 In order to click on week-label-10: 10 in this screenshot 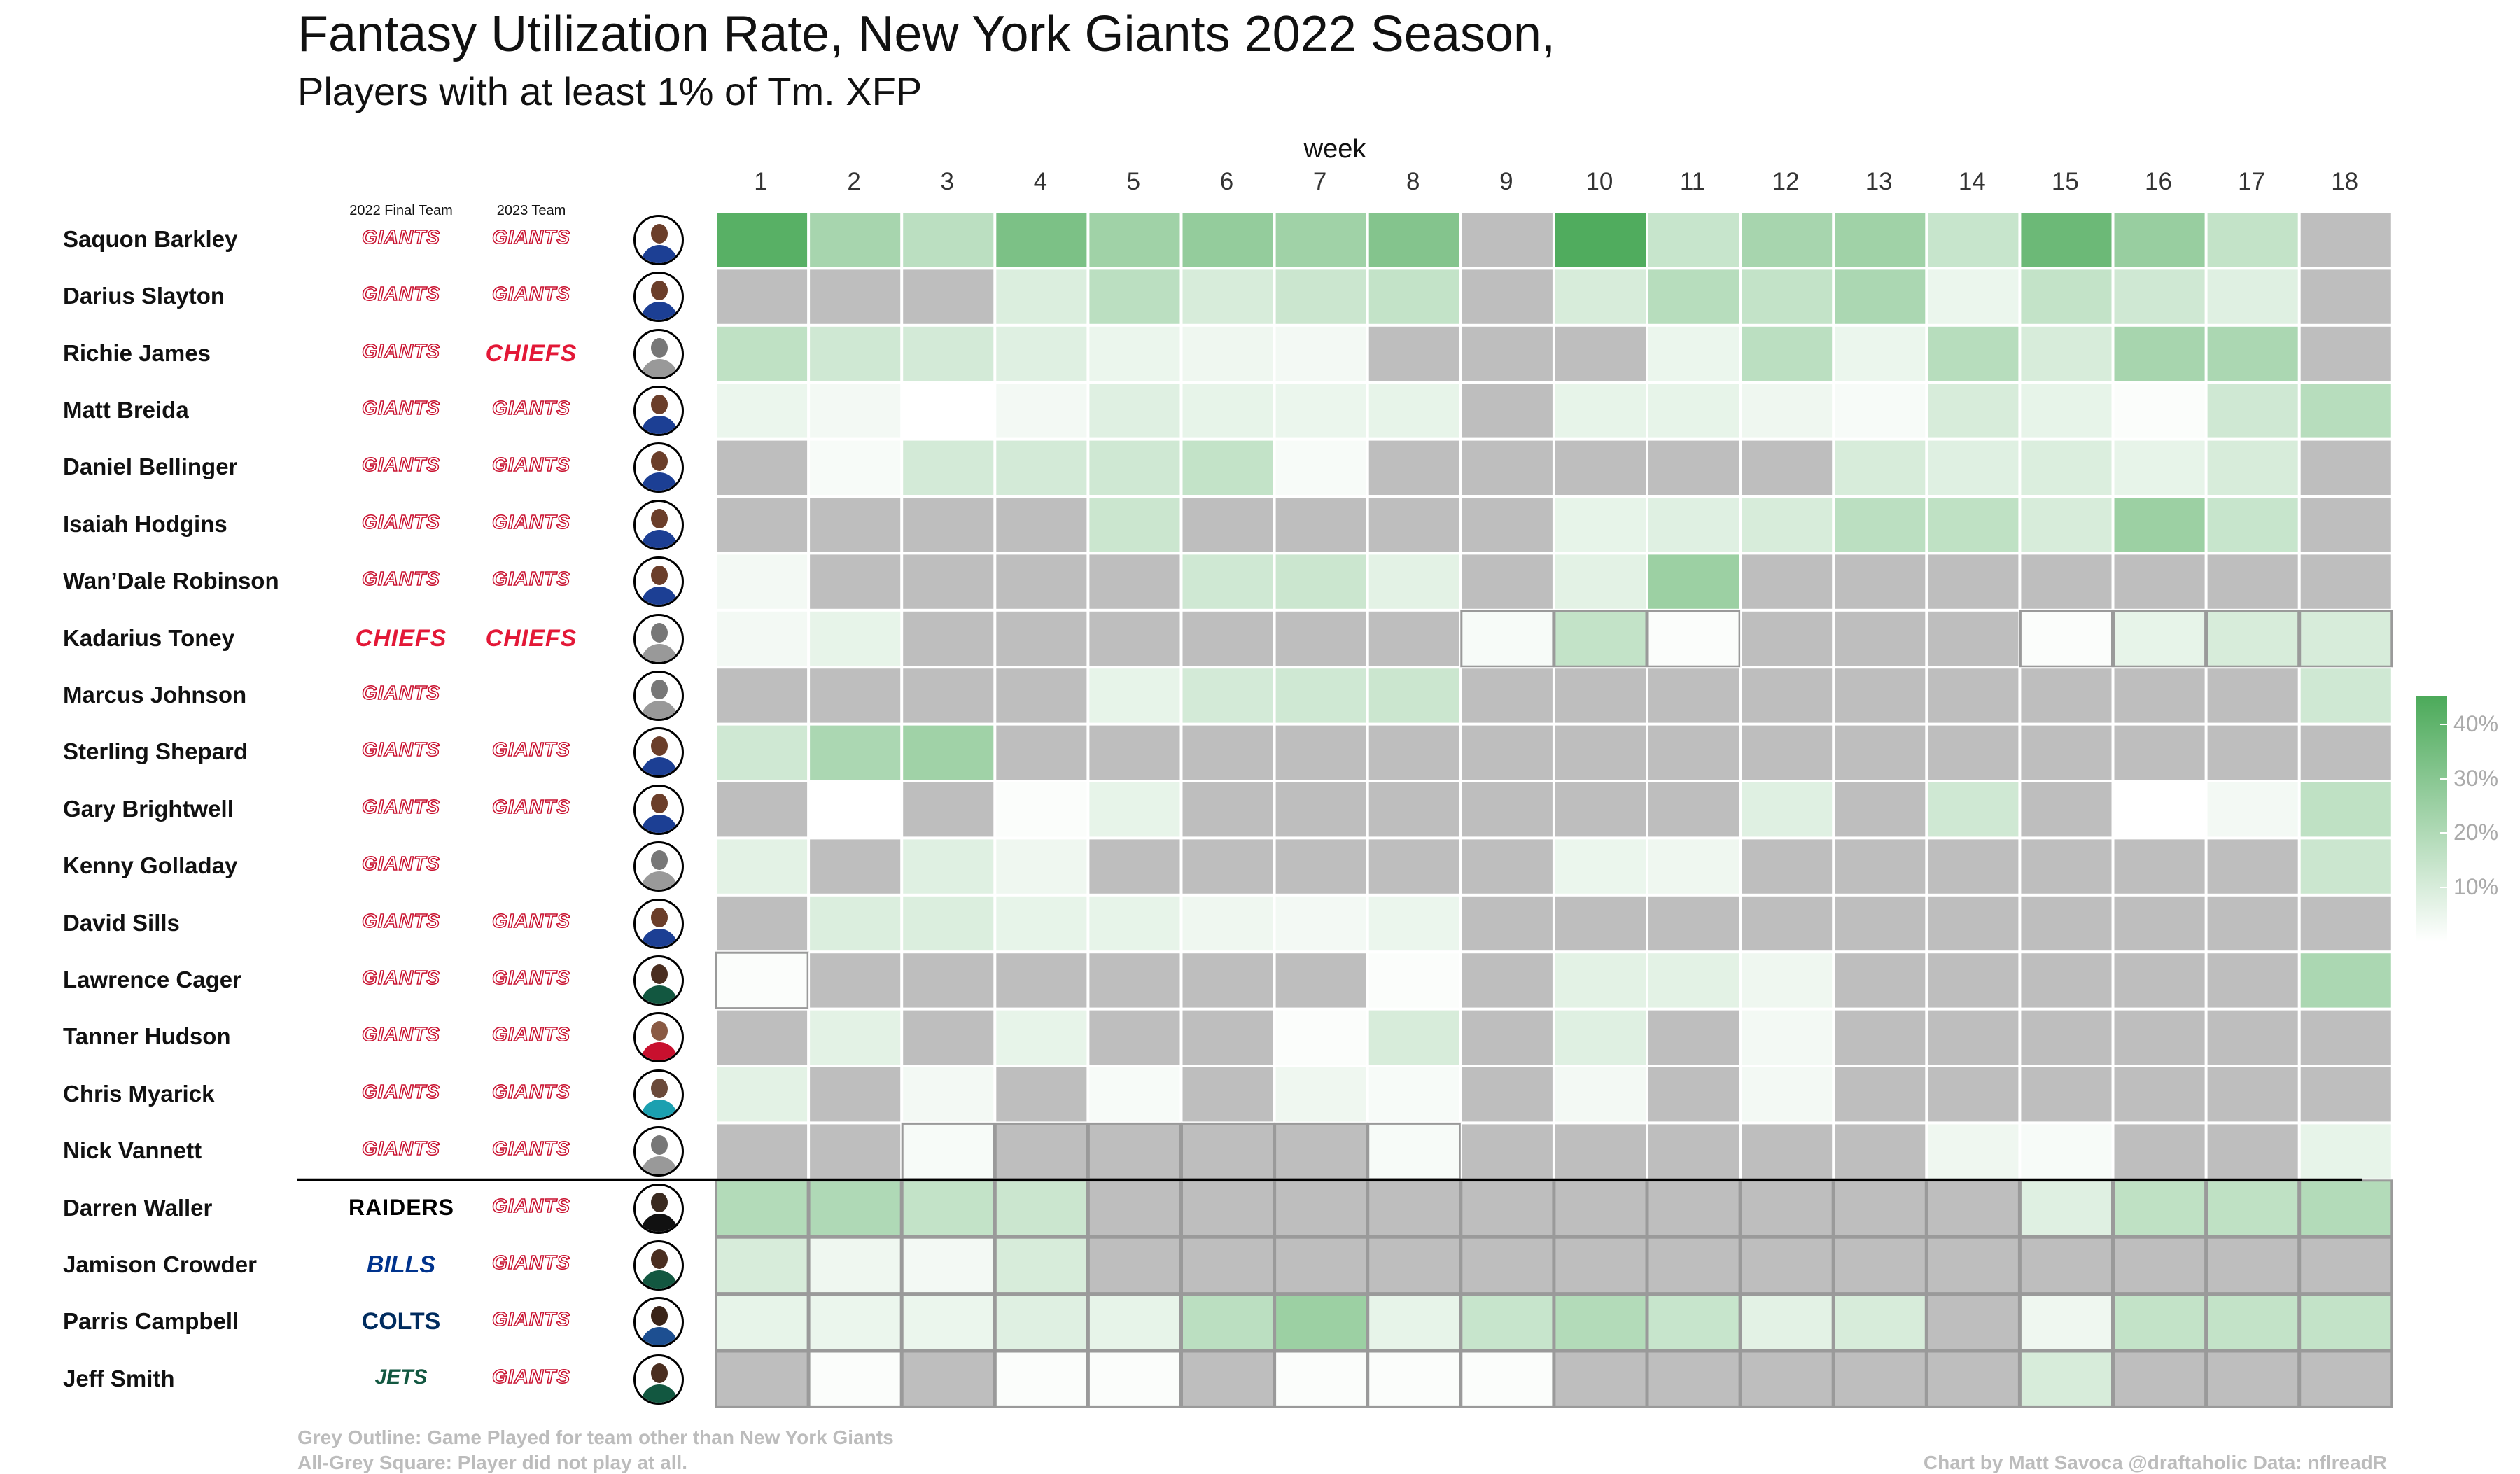, I will do `click(1600, 182)`.